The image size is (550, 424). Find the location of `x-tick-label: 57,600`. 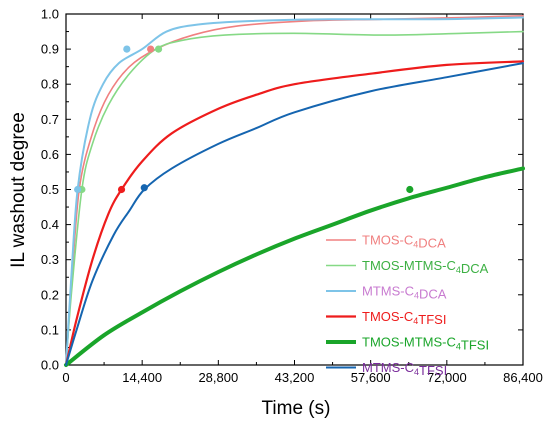

x-tick-label: 57,600 is located at coordinates (371, 377).